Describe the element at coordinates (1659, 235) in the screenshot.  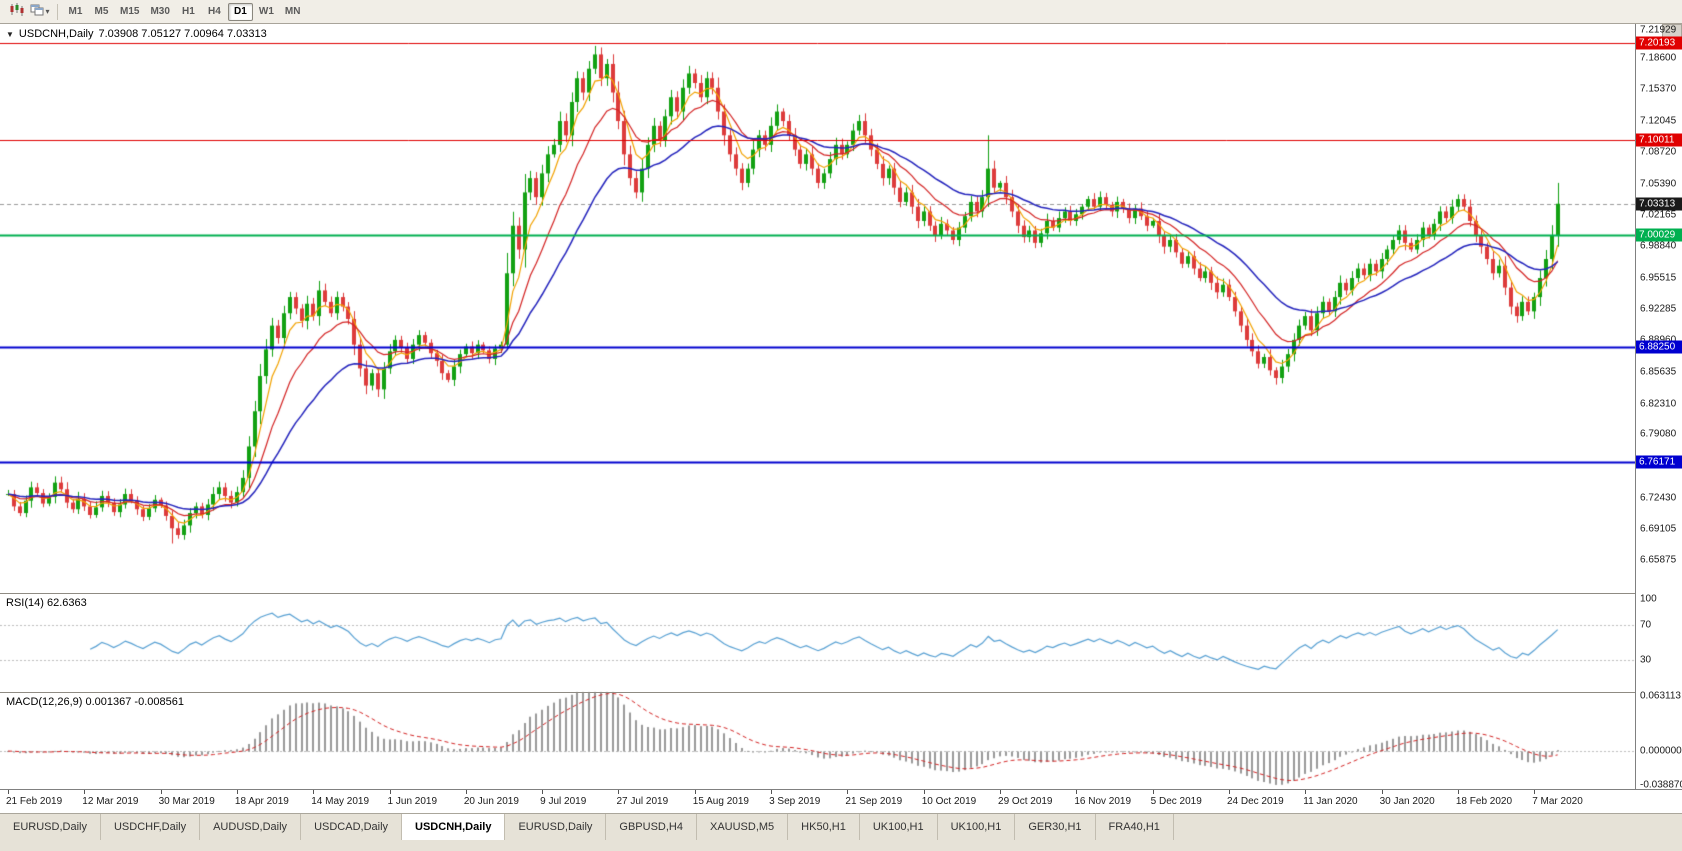
I see `hline-price-label: 7.00029` at that location.